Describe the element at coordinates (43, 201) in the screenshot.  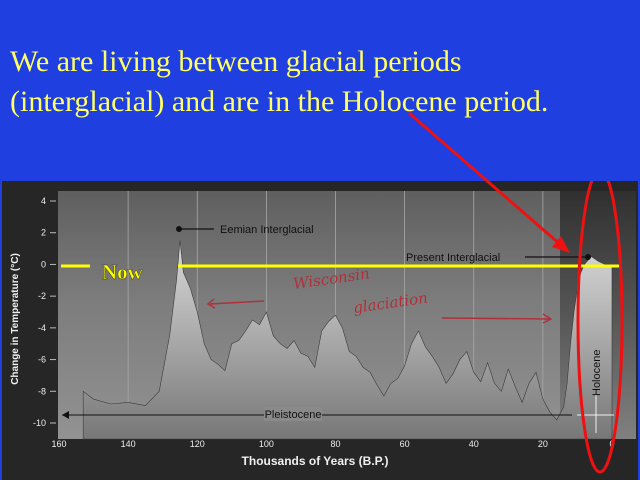
I see `y-tick-4: 4` at that location.